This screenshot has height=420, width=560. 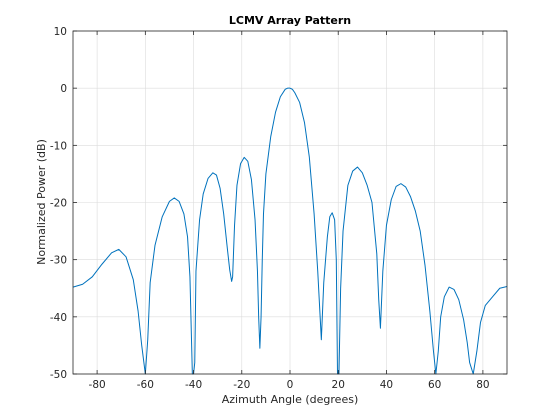 What do you see at coordinates (241, 385) in the screenshot?
I see `x-tick-label: -20` at bounding box center [241, 385].